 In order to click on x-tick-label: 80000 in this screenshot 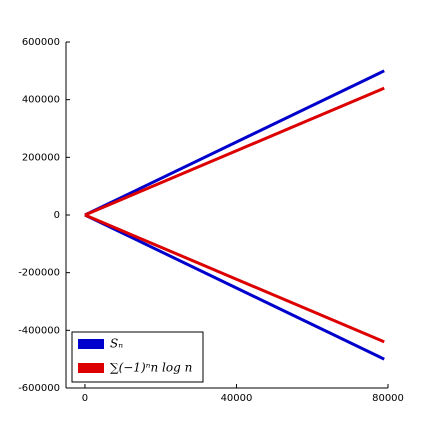, I will do `click(388, 398)`.